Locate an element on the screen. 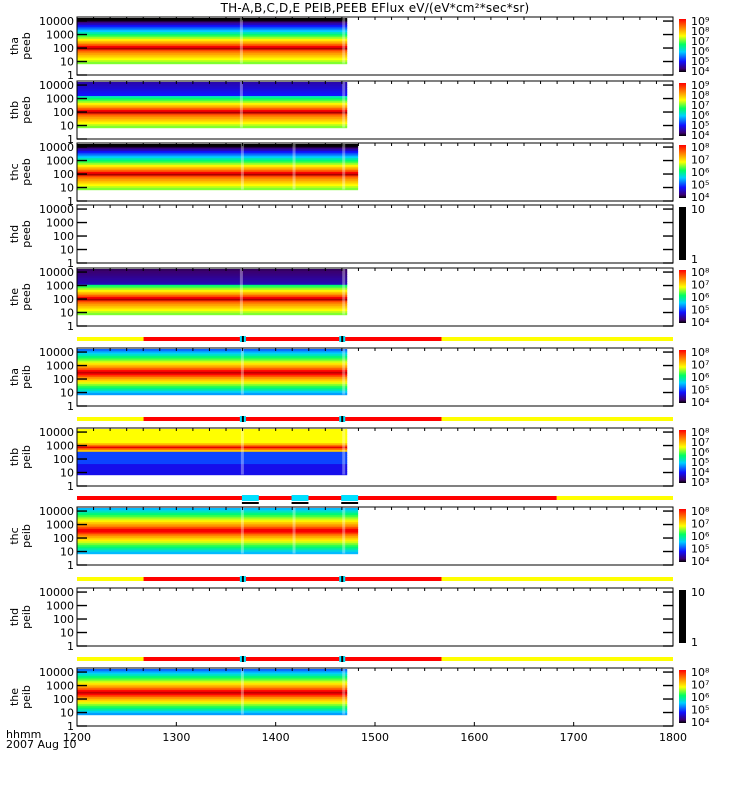 Image resolution: width=750 pixels, height=800 pixels. y-axis-product-label: peib is located at coordinates (26, 697).